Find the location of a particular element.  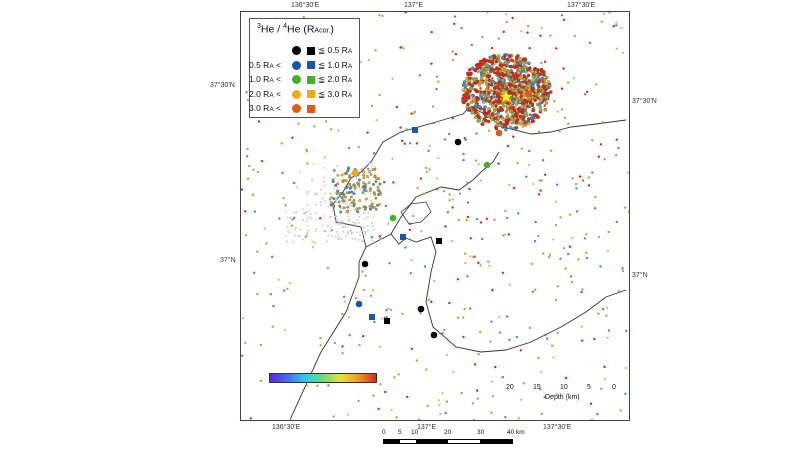

tick-left-2: 37°N is located at coordinates (228, 260).